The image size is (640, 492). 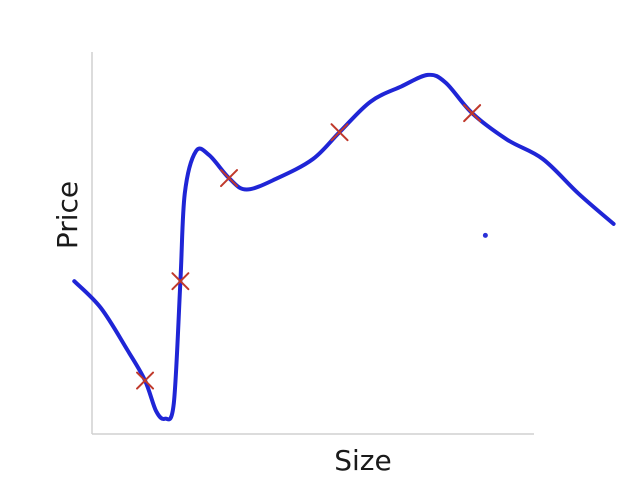 I want to click on stray-dot, so click(x=485, y=235).